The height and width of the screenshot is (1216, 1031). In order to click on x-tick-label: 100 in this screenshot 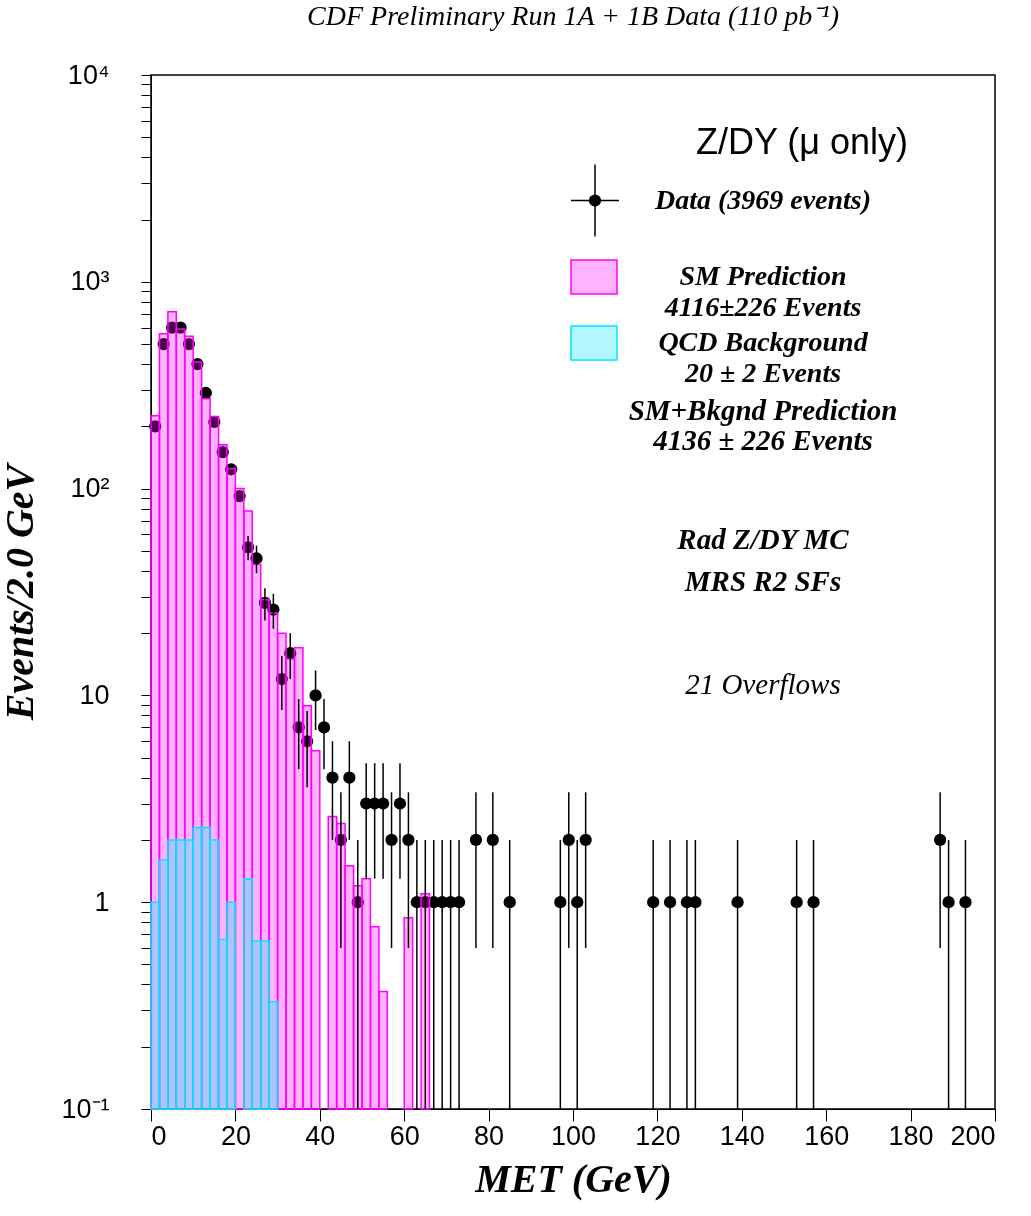, I will do `click(573, 1135)`.